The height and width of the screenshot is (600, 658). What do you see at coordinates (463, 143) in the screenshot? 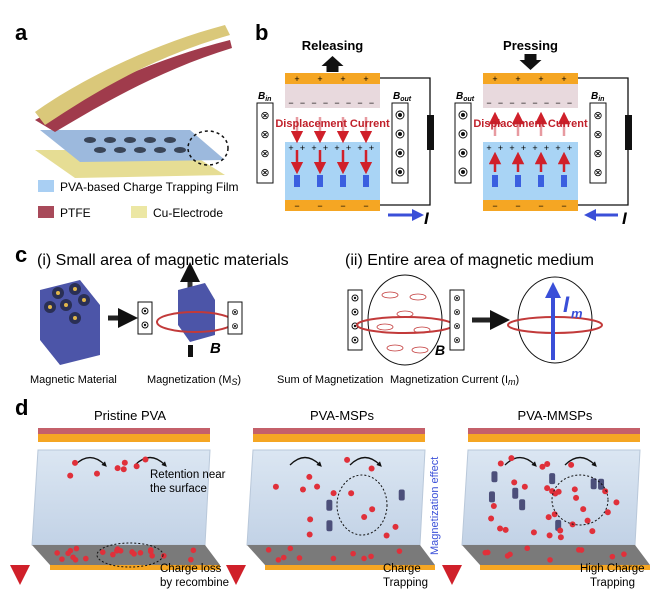
I see `field-box-left` at bounding box center [463, 143].